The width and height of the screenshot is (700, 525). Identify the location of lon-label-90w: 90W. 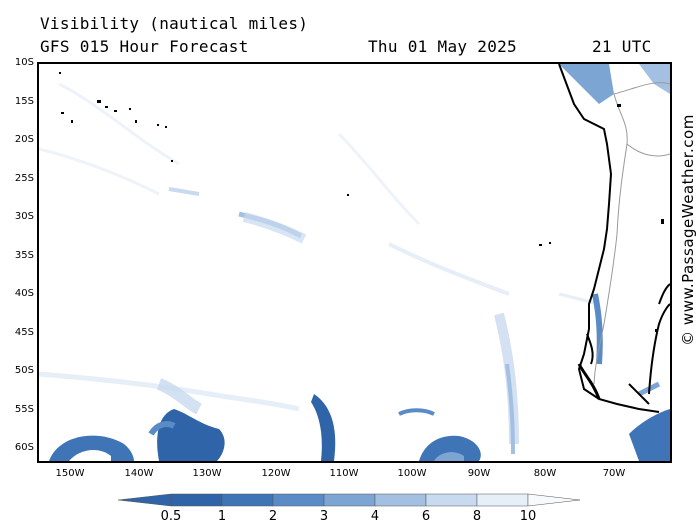
(479, 473).